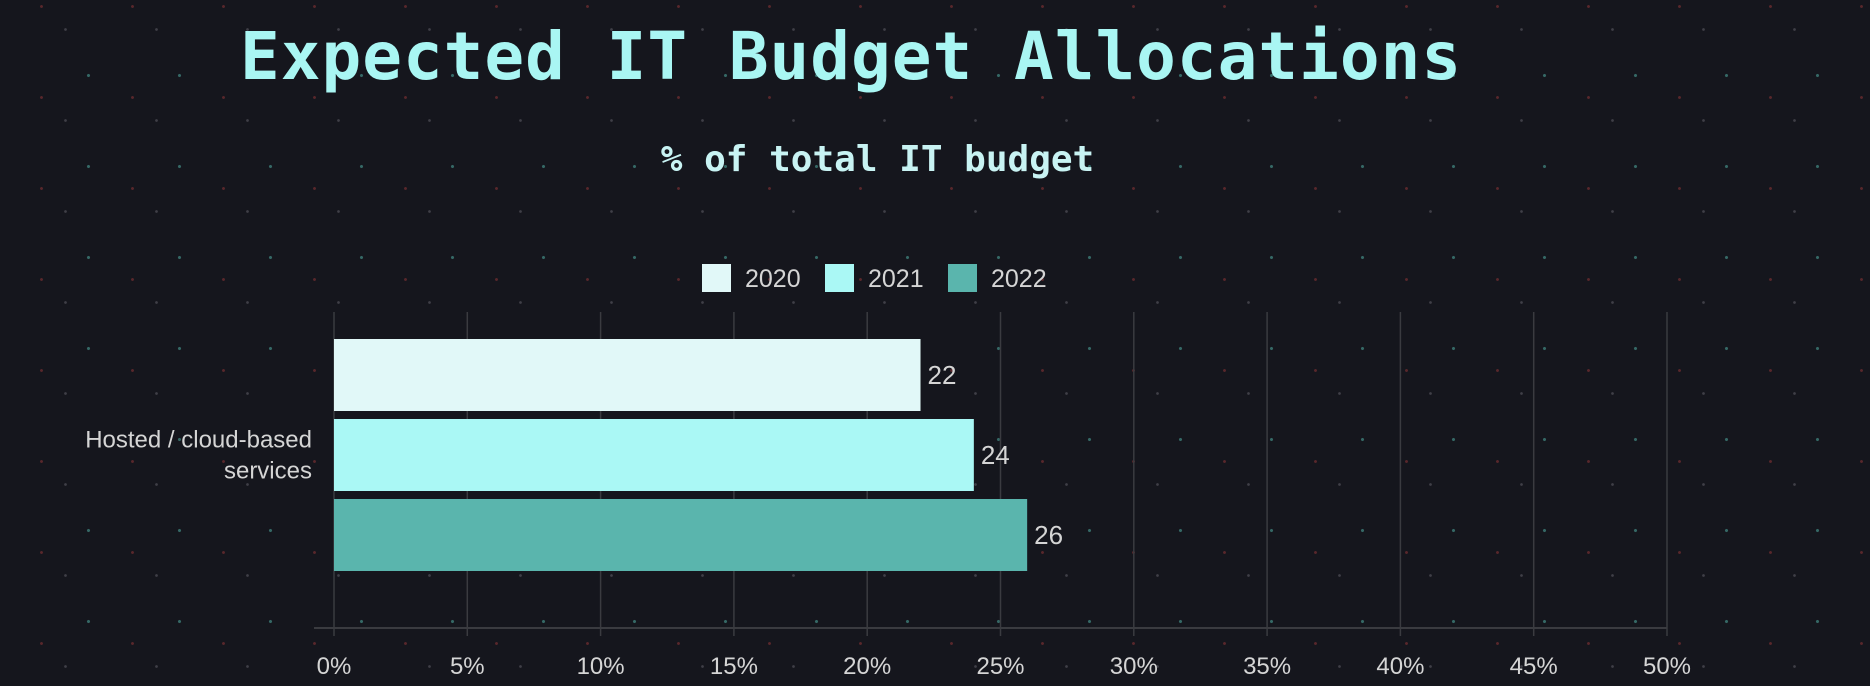 The height and width of the screenshot is (686, 1870). Describe the element at coordinates (467, 666) in the screenshot. I see `x-tick-label: 5%` at that location.